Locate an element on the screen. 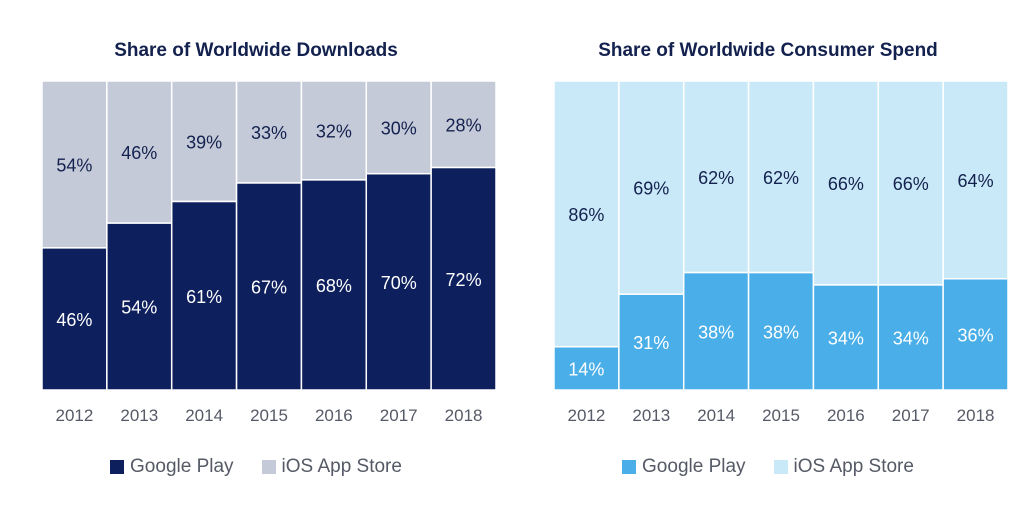 This screenshot has height=508, width=1024. data-label-ios-app-store: 28% is located at coordinates (464, 125).